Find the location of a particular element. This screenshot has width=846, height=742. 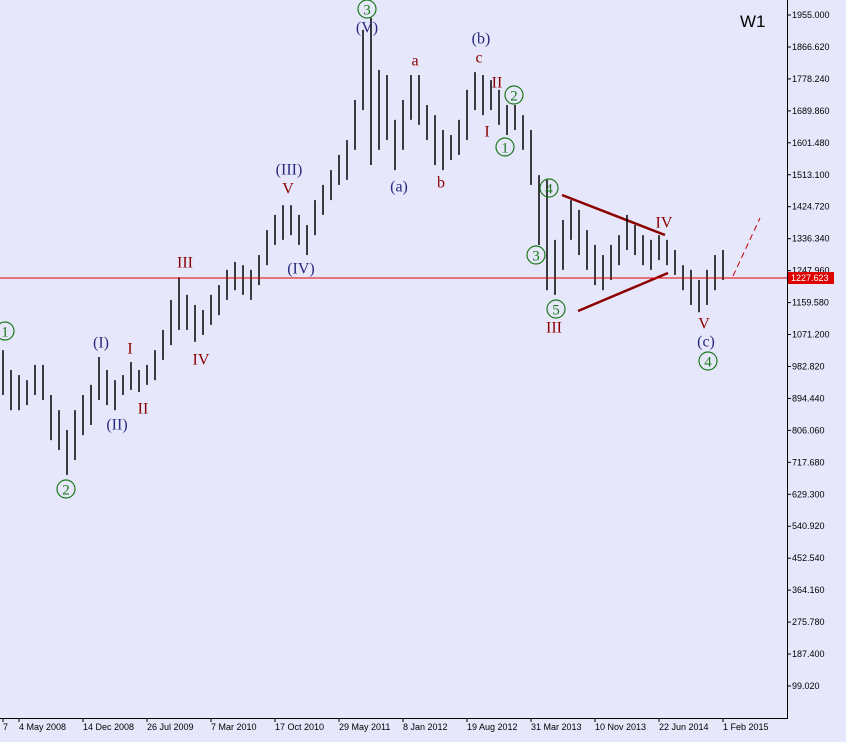

x-tick-label: 26 Jul 2009 is located at coordinates (170, 727).